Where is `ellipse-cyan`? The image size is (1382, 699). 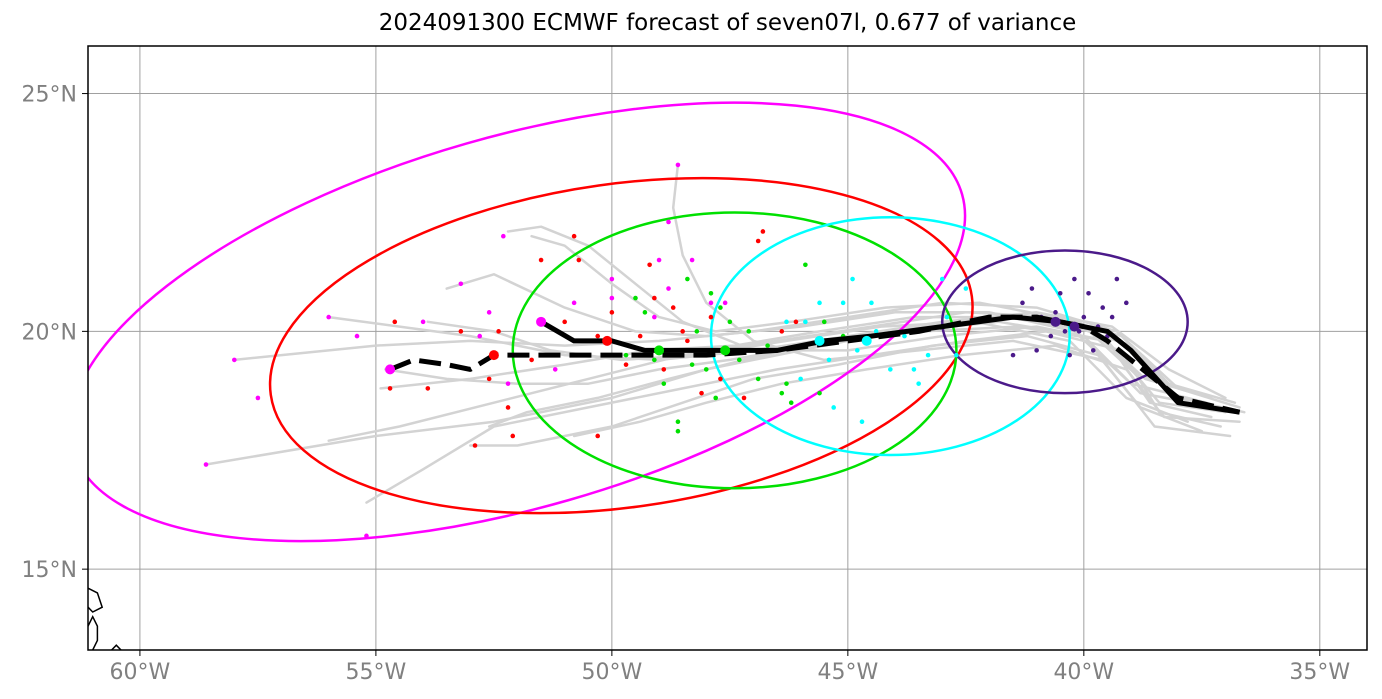
ellipse-cyan is located at coordinates (890, 336).